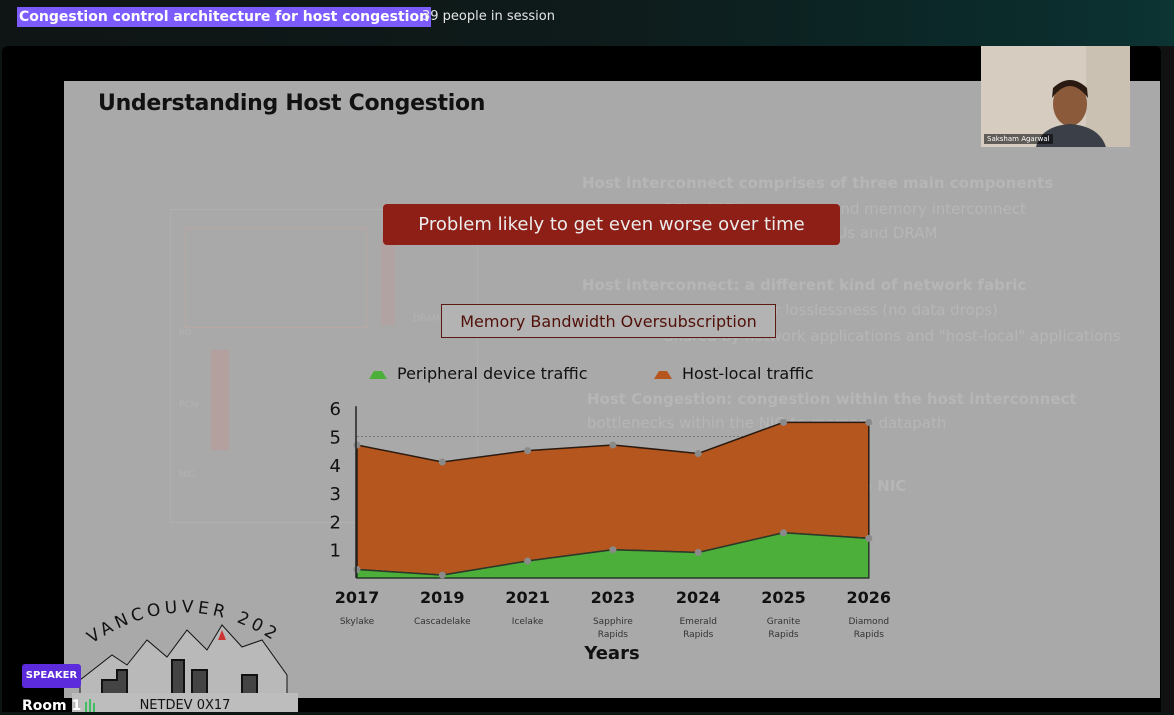 Image resolution: width=1174 pixels, height=715 pixels. Describe the element at coordinates (185, 705) in the screenshot. I see `logo-bottom-text: NETDEV 0X17` at that location.